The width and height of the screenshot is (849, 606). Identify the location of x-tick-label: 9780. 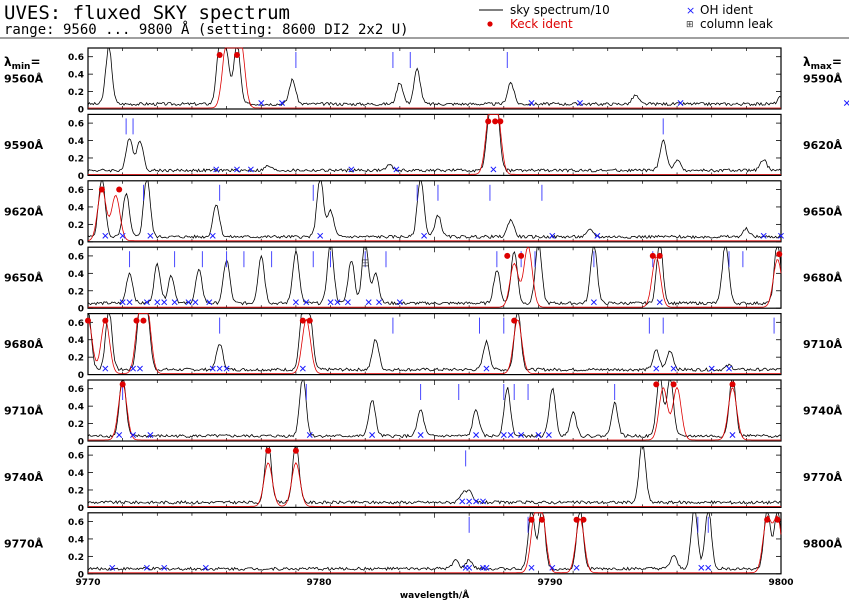
(318, 583).